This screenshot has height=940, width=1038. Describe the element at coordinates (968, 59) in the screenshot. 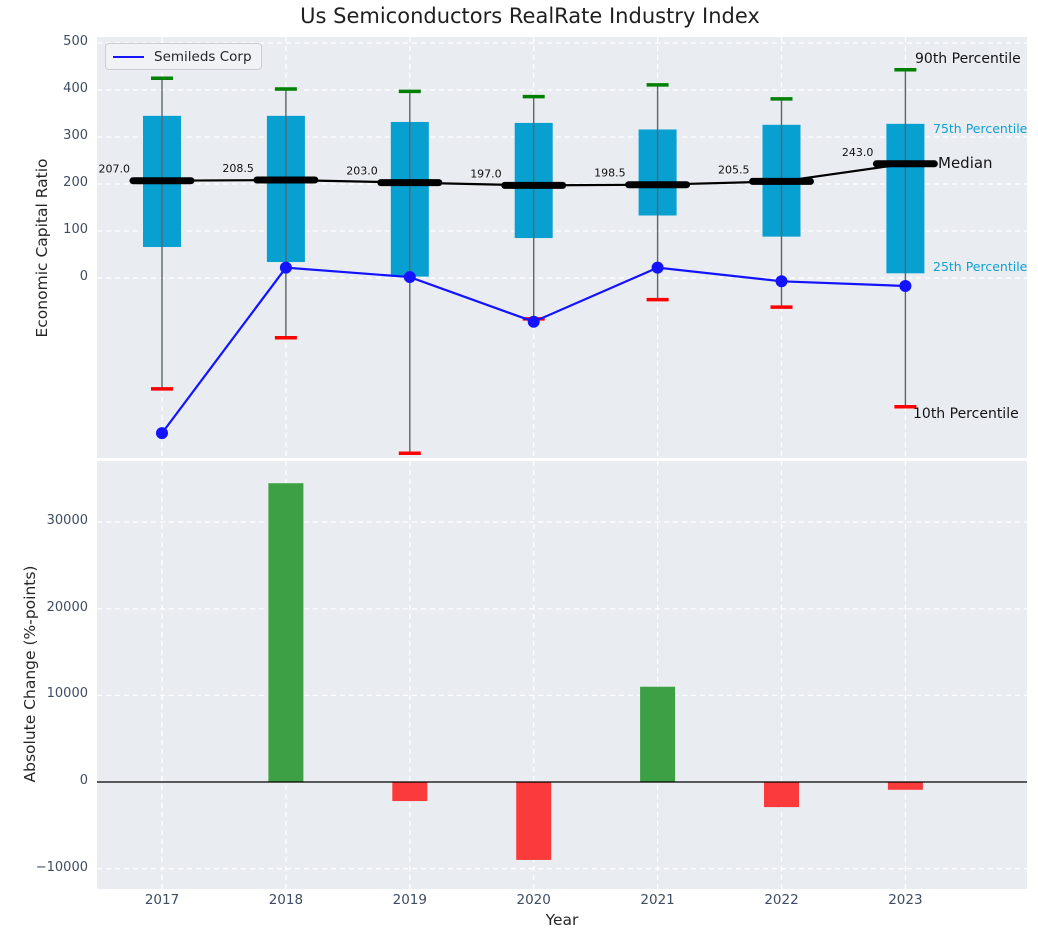

I see `annotation-90th-percentile: 90th Percentile` at that location.